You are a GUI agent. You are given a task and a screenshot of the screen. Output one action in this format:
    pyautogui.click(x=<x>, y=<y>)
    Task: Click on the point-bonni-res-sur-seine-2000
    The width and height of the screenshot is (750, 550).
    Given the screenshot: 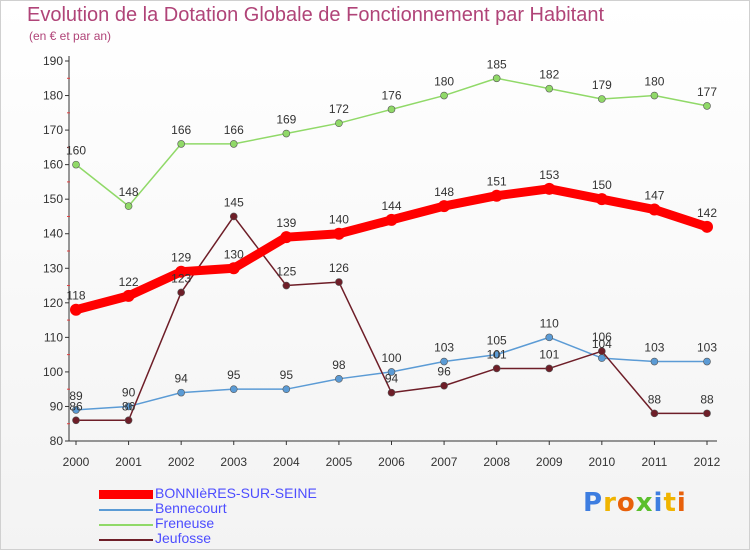 What is the action you would take?
    pyautogui.click(x=76, y=309)
    